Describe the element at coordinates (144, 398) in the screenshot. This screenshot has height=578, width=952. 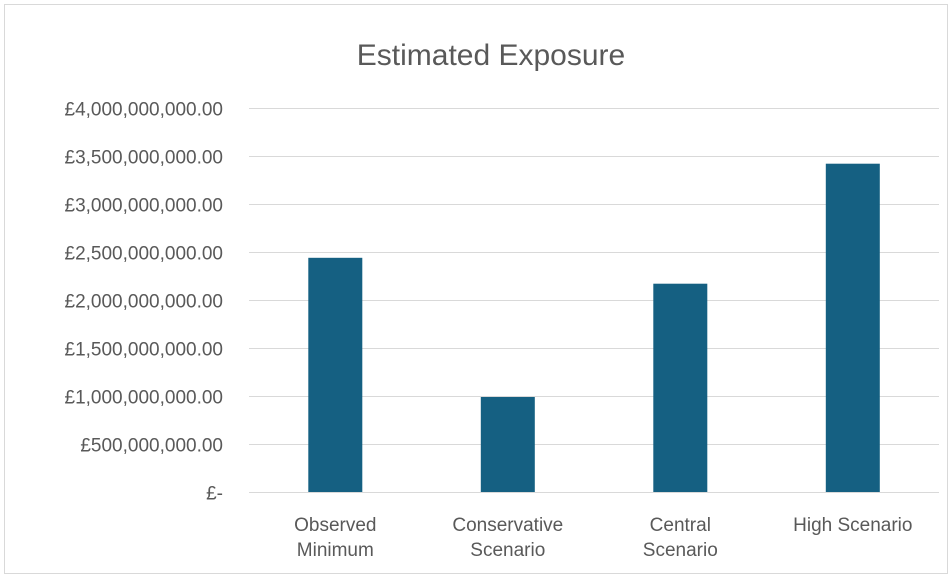
I see `y-tick-label: £1,000,000,000.00` at that location.